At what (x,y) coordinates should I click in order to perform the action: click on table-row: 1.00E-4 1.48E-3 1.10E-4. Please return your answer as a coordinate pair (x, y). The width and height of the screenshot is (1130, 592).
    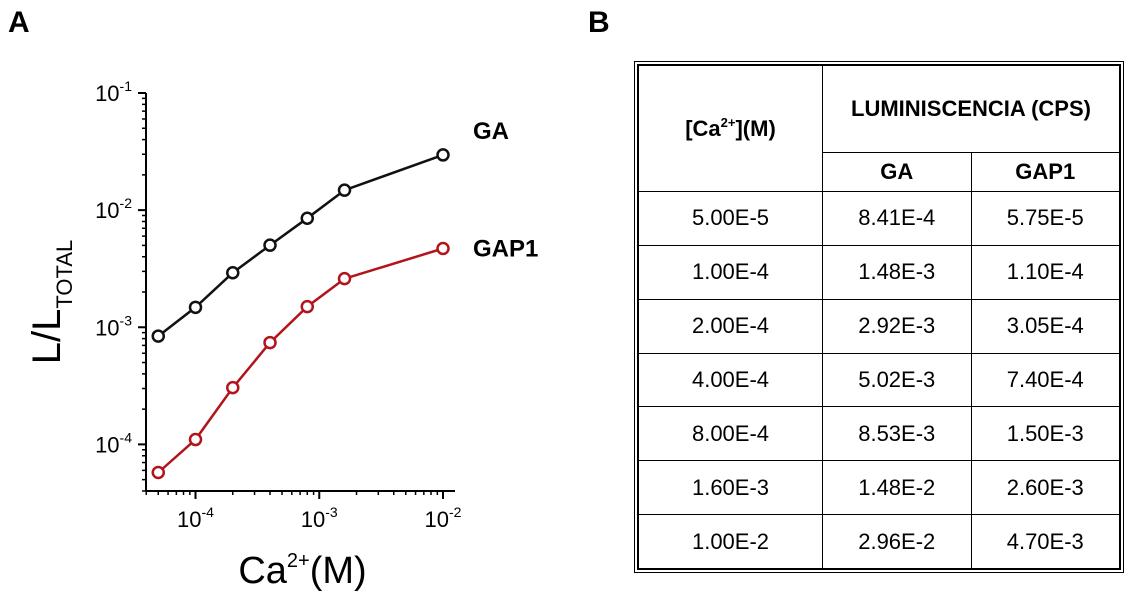
    Looking at the image, I should click on (879, 272).